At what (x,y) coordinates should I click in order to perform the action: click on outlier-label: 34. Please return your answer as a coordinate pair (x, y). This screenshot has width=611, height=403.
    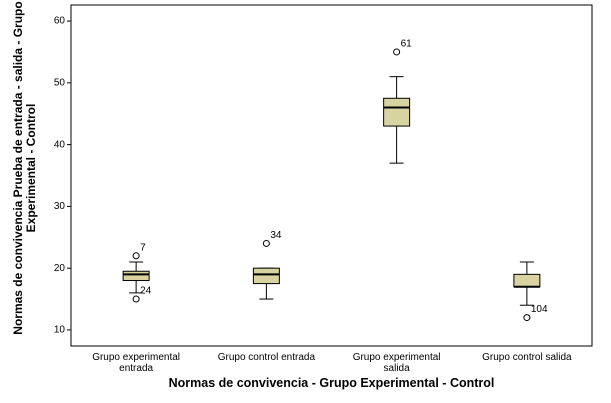
    Looking at the image, I should click on (276, 235).